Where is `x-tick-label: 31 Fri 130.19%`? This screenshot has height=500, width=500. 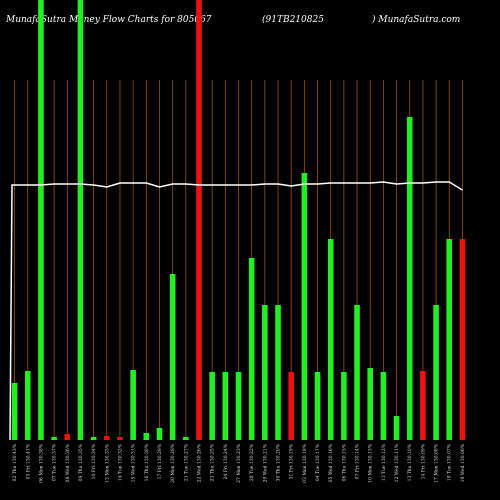 x-tick-label: 31 Fri 130.19% is located at coordinates (292, 461).